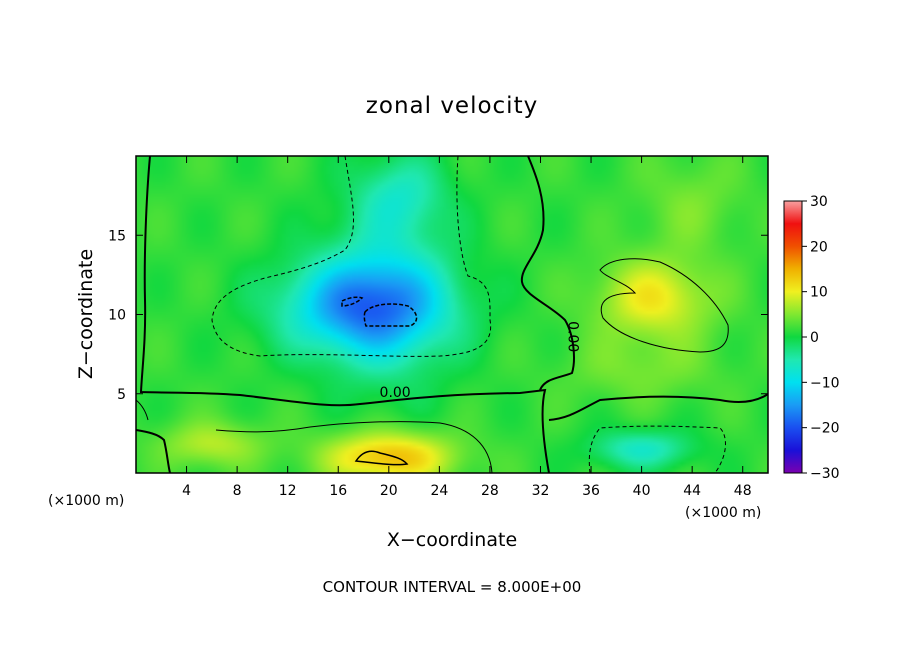  What do you see at coordinates (237, 491) in the screenshot?
I see `x-tick-label: 8` at bounding box center [237, 491].